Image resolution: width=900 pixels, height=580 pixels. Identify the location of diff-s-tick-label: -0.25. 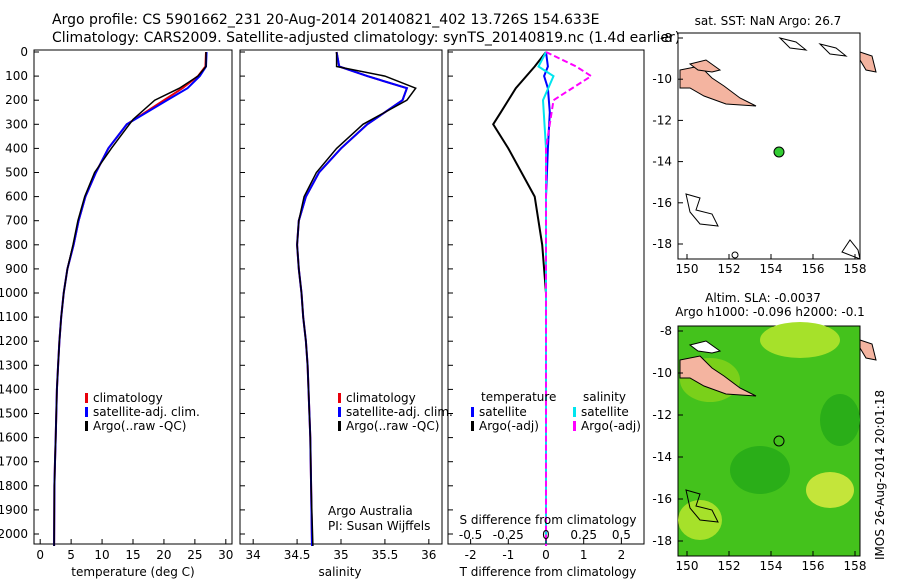
(508, 535).